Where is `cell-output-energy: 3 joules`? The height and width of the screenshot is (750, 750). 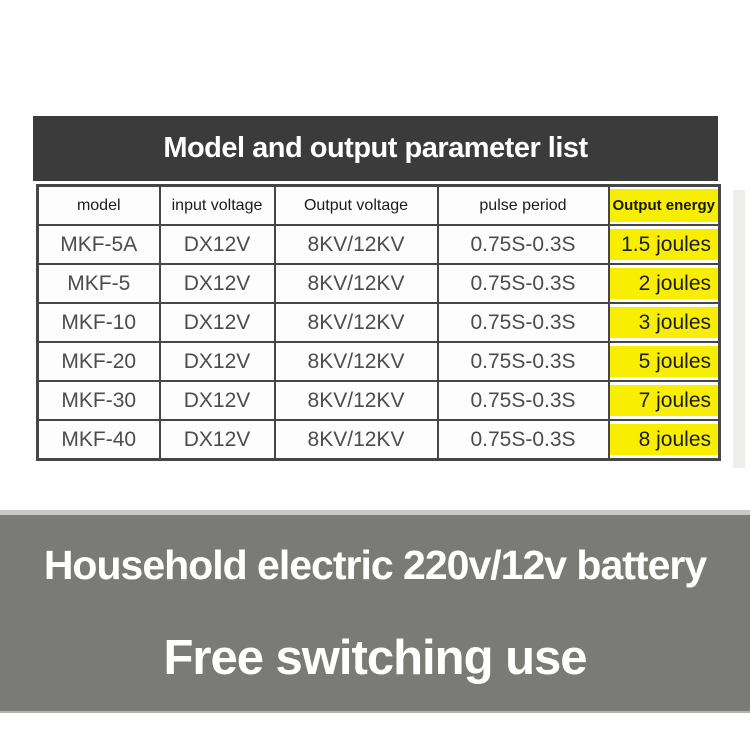 cell-output-energy: 3 joules is located at coordinates (664, 322).